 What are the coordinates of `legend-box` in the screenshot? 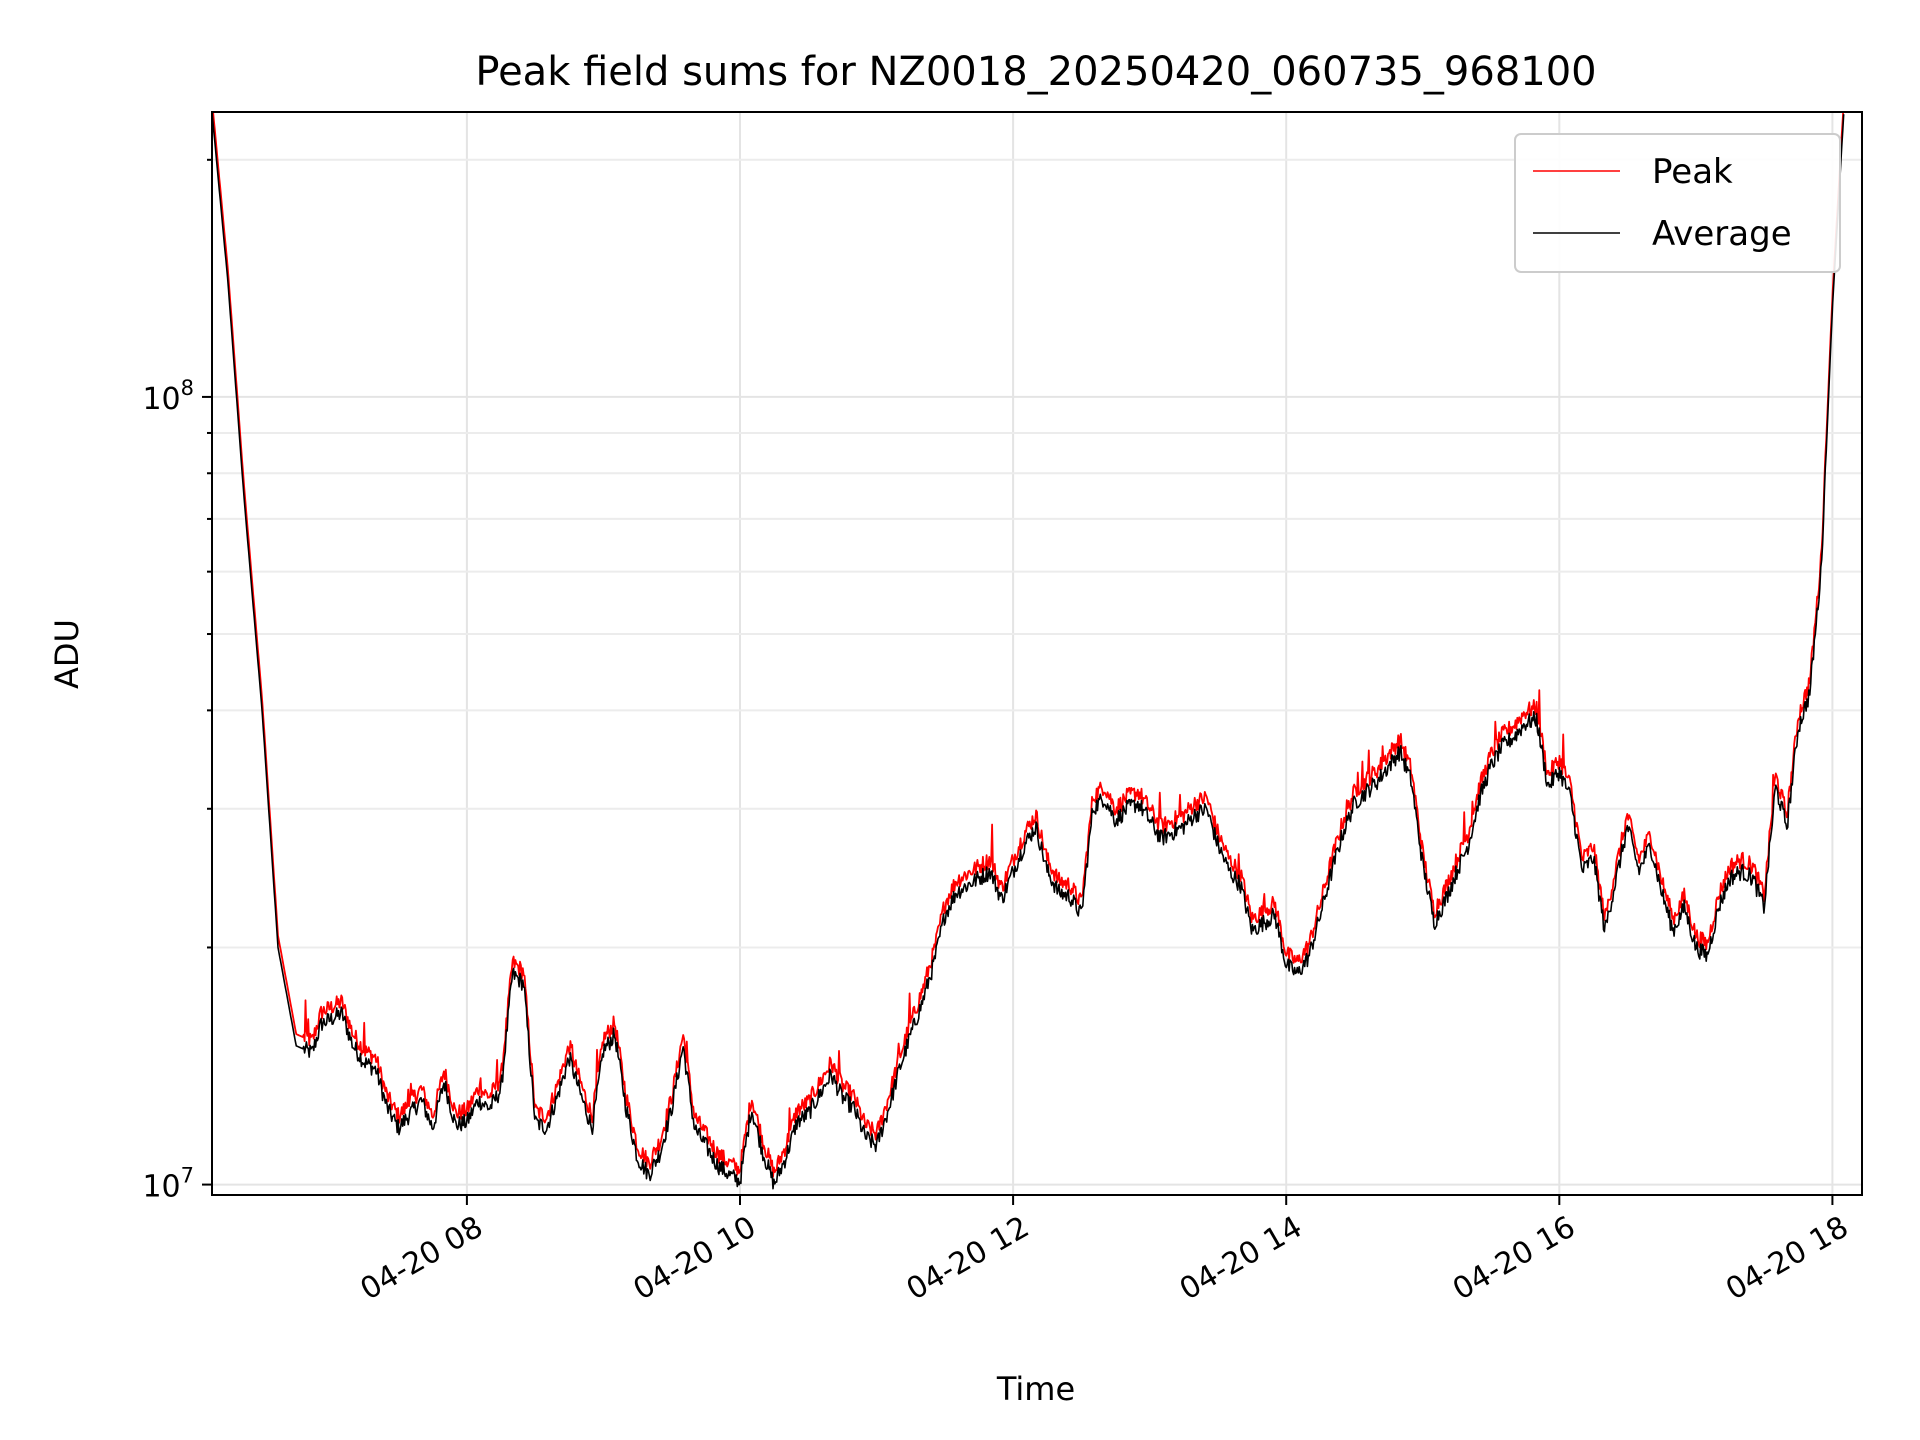 It's located at (1677, 203).